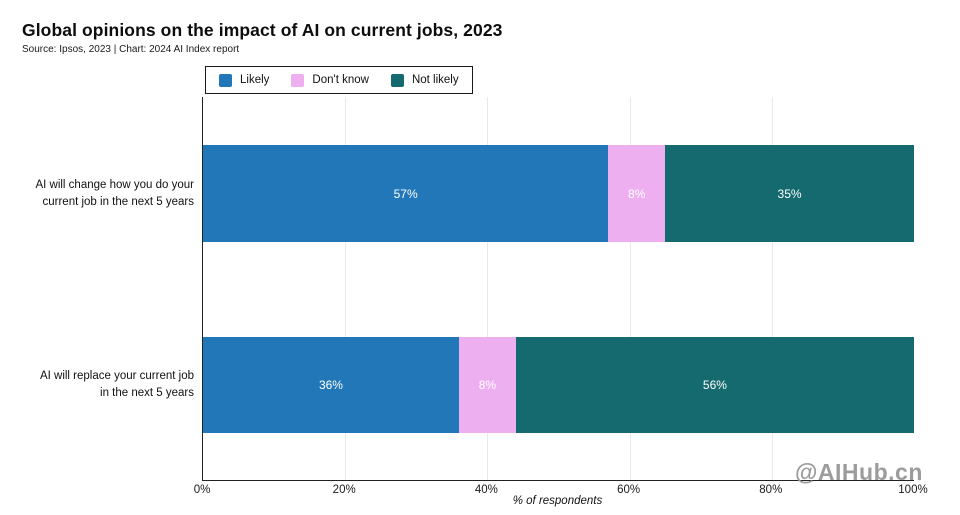  Describe the element at coordinates (561, 491) in the screenshot. I see `x-axis-ticks: 0% 20% 40% 60% 80% 100%` at that location.